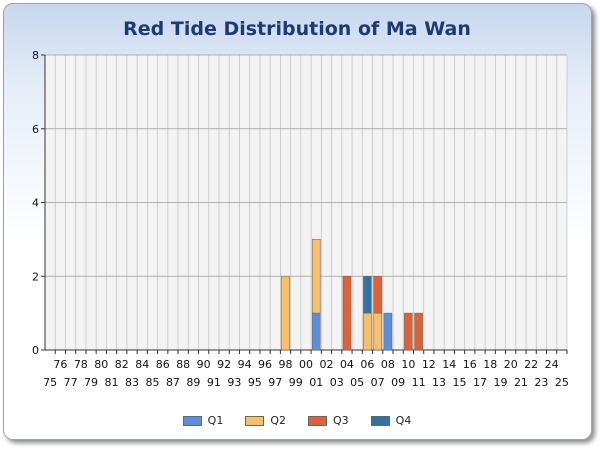 The image size is (600, 450). Describe the element at coordinates (71, 382) in the screenshot. I see `x-tick-label: 77` at that location.